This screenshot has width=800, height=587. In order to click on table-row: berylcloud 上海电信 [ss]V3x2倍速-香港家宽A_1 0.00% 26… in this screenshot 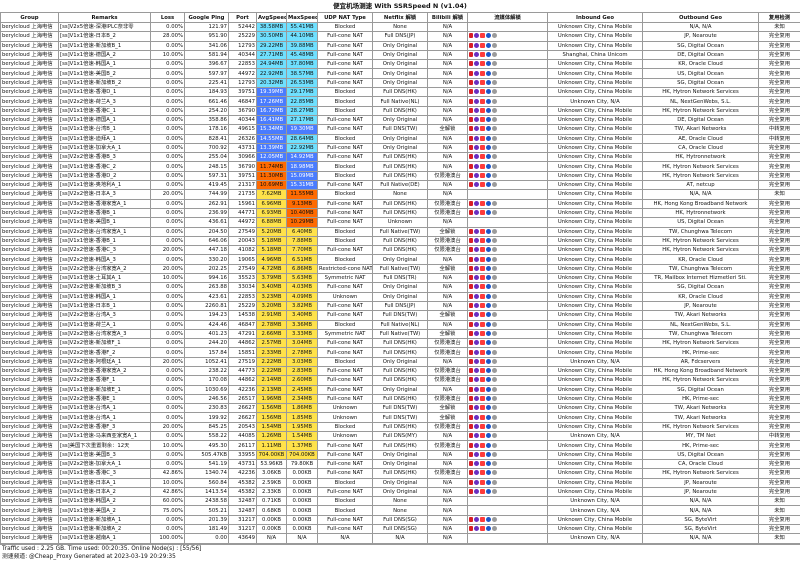, I will do `click(400, 203)`.